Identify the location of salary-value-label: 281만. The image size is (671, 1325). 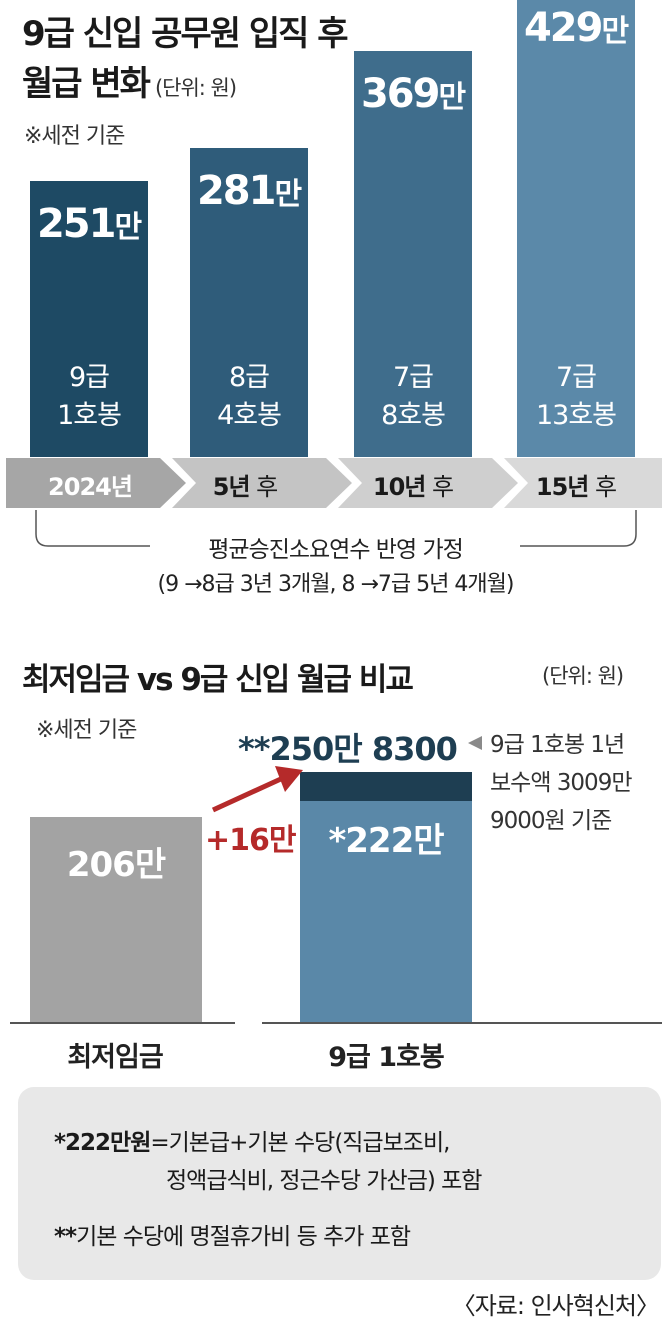
(249, 191).